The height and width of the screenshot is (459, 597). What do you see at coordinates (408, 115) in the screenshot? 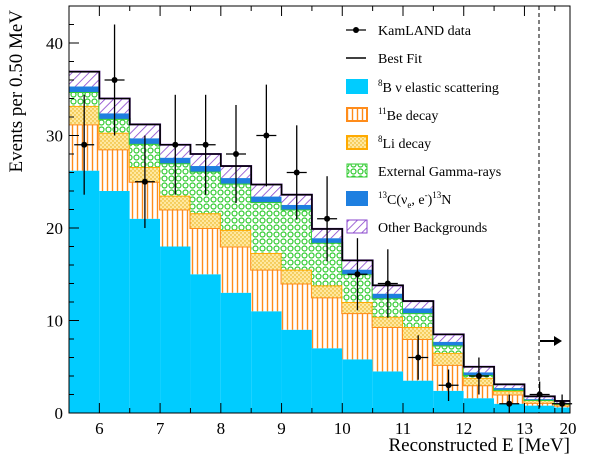
I see `legend-be11-label: 11Be decay` at bounding box center [408, 115].